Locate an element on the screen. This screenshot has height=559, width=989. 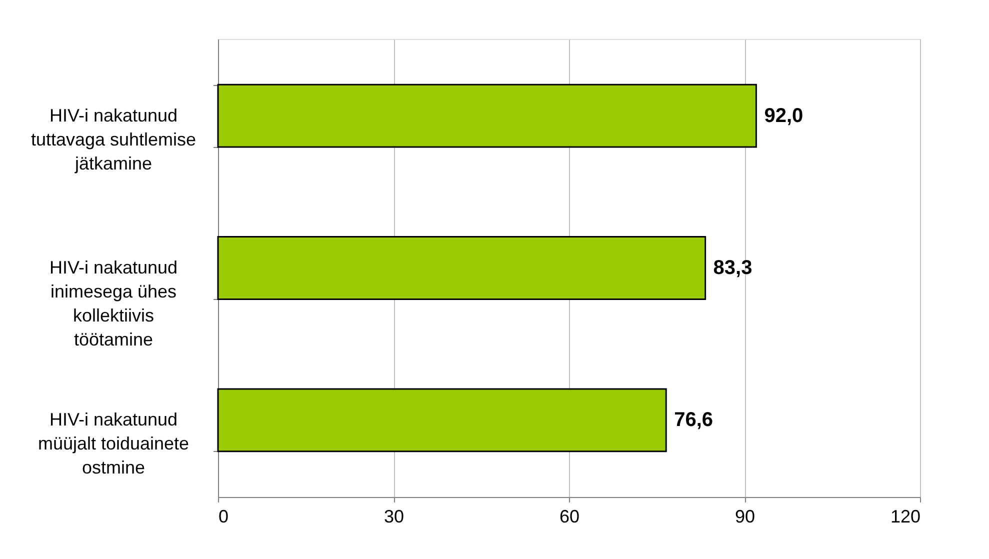
data-label: 83,3 is located at coordinates (732, 268).